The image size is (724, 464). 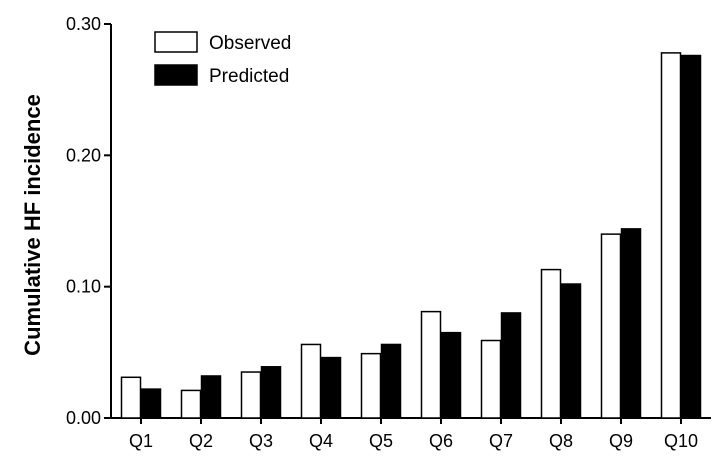 What do you see at coordinates (83, 24) in the screenshot?
I see `y-tick-label: 0.30` at bounding box center [83, 24].